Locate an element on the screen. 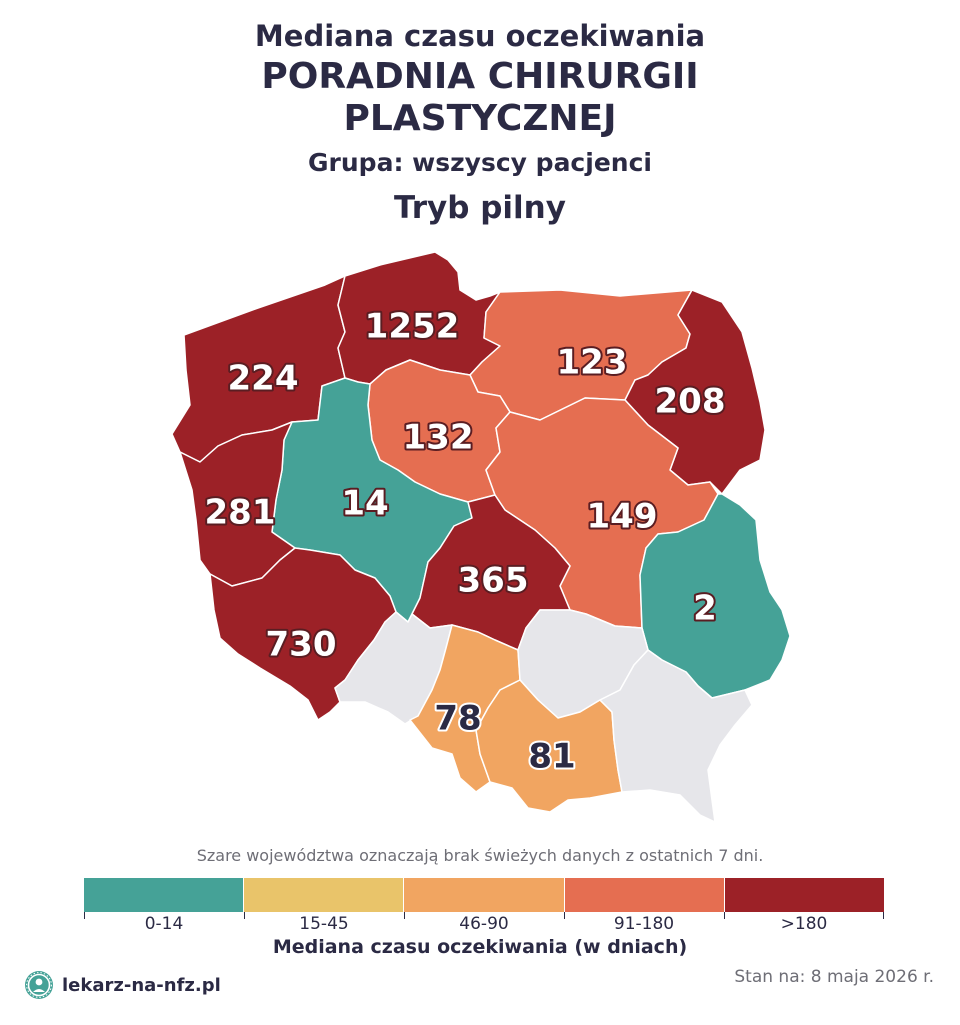  legend-label-2: 46-90 is located at coordinates (484, 924).